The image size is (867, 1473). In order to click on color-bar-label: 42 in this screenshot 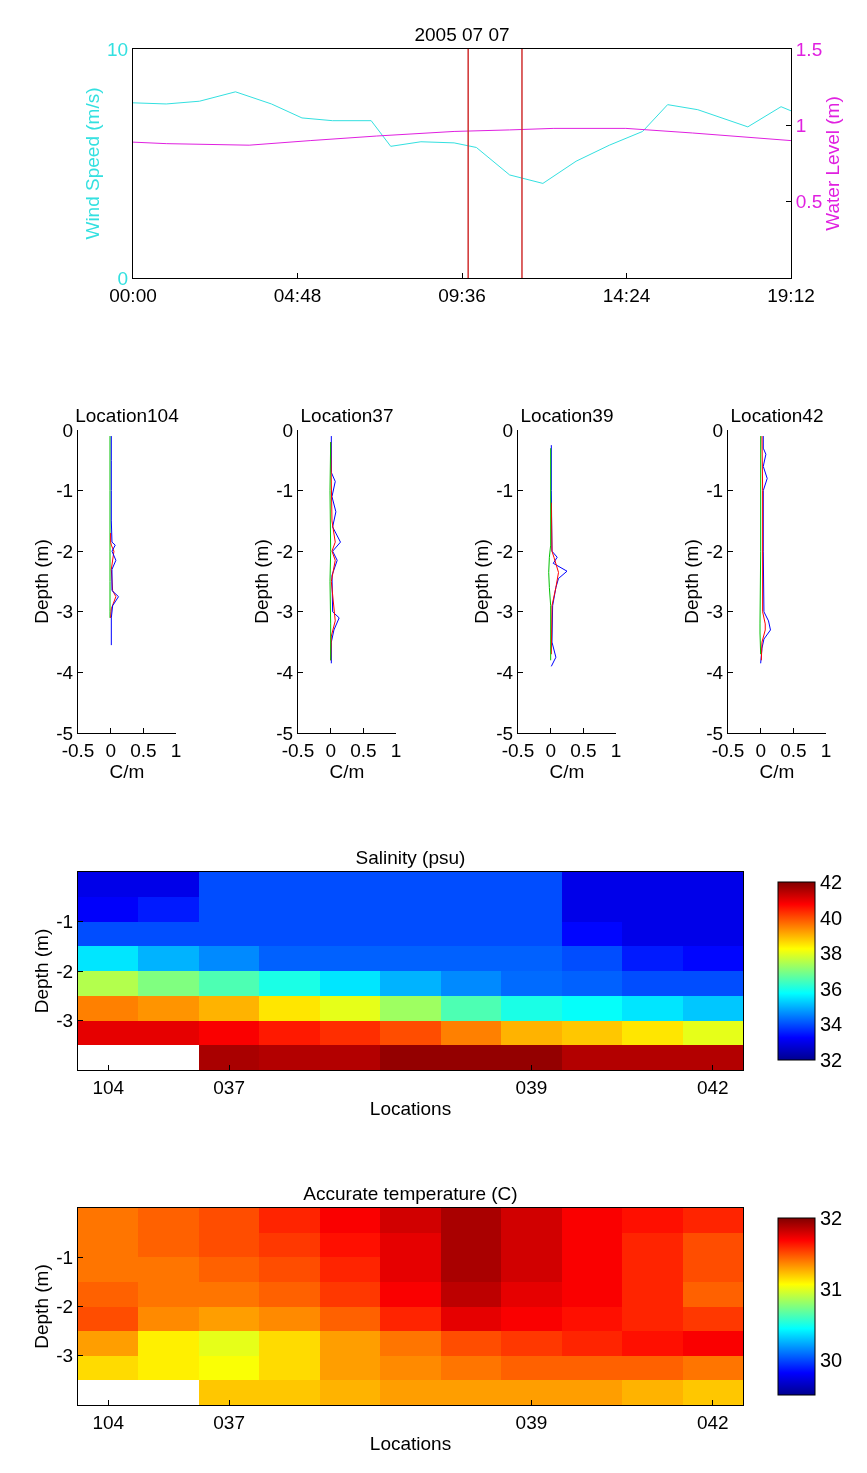, I will do `click(831, 882)`.